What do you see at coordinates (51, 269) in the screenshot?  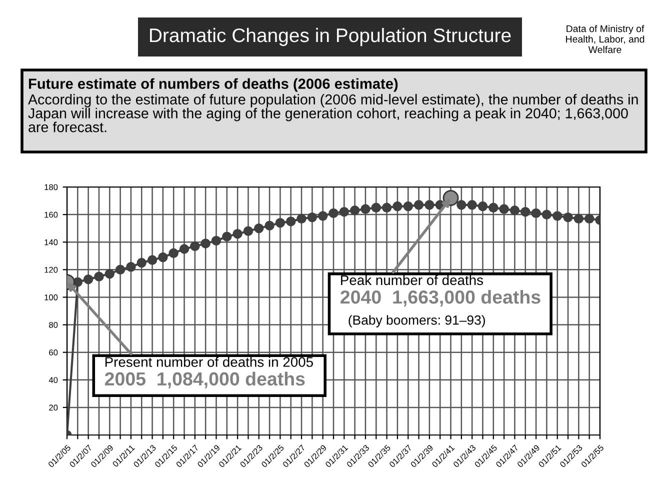 I see `y-tick-label: 120` at bounding box center [51, 269].